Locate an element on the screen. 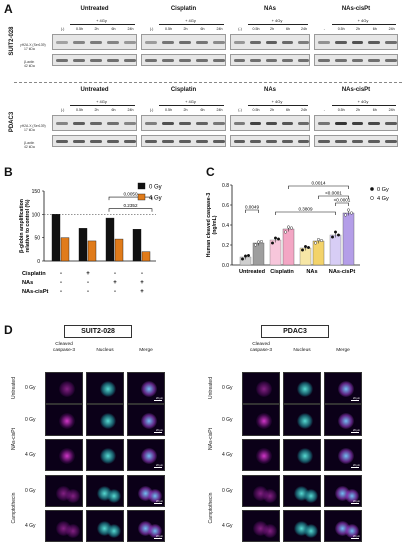 This screenshot has height=550, width=408. column-header: Cleaved caspase-3 is located at coordinates (64, 347).